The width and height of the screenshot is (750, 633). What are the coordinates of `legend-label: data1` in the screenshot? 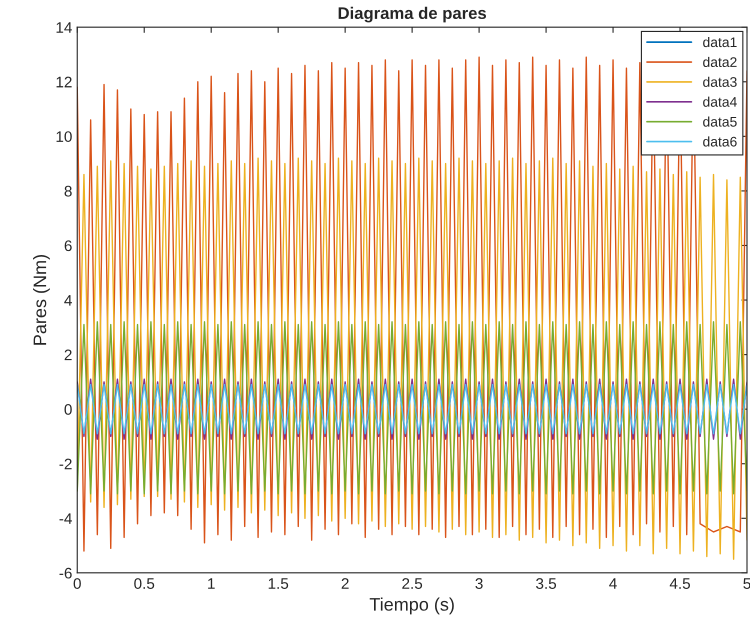 It's located at (720, 42).